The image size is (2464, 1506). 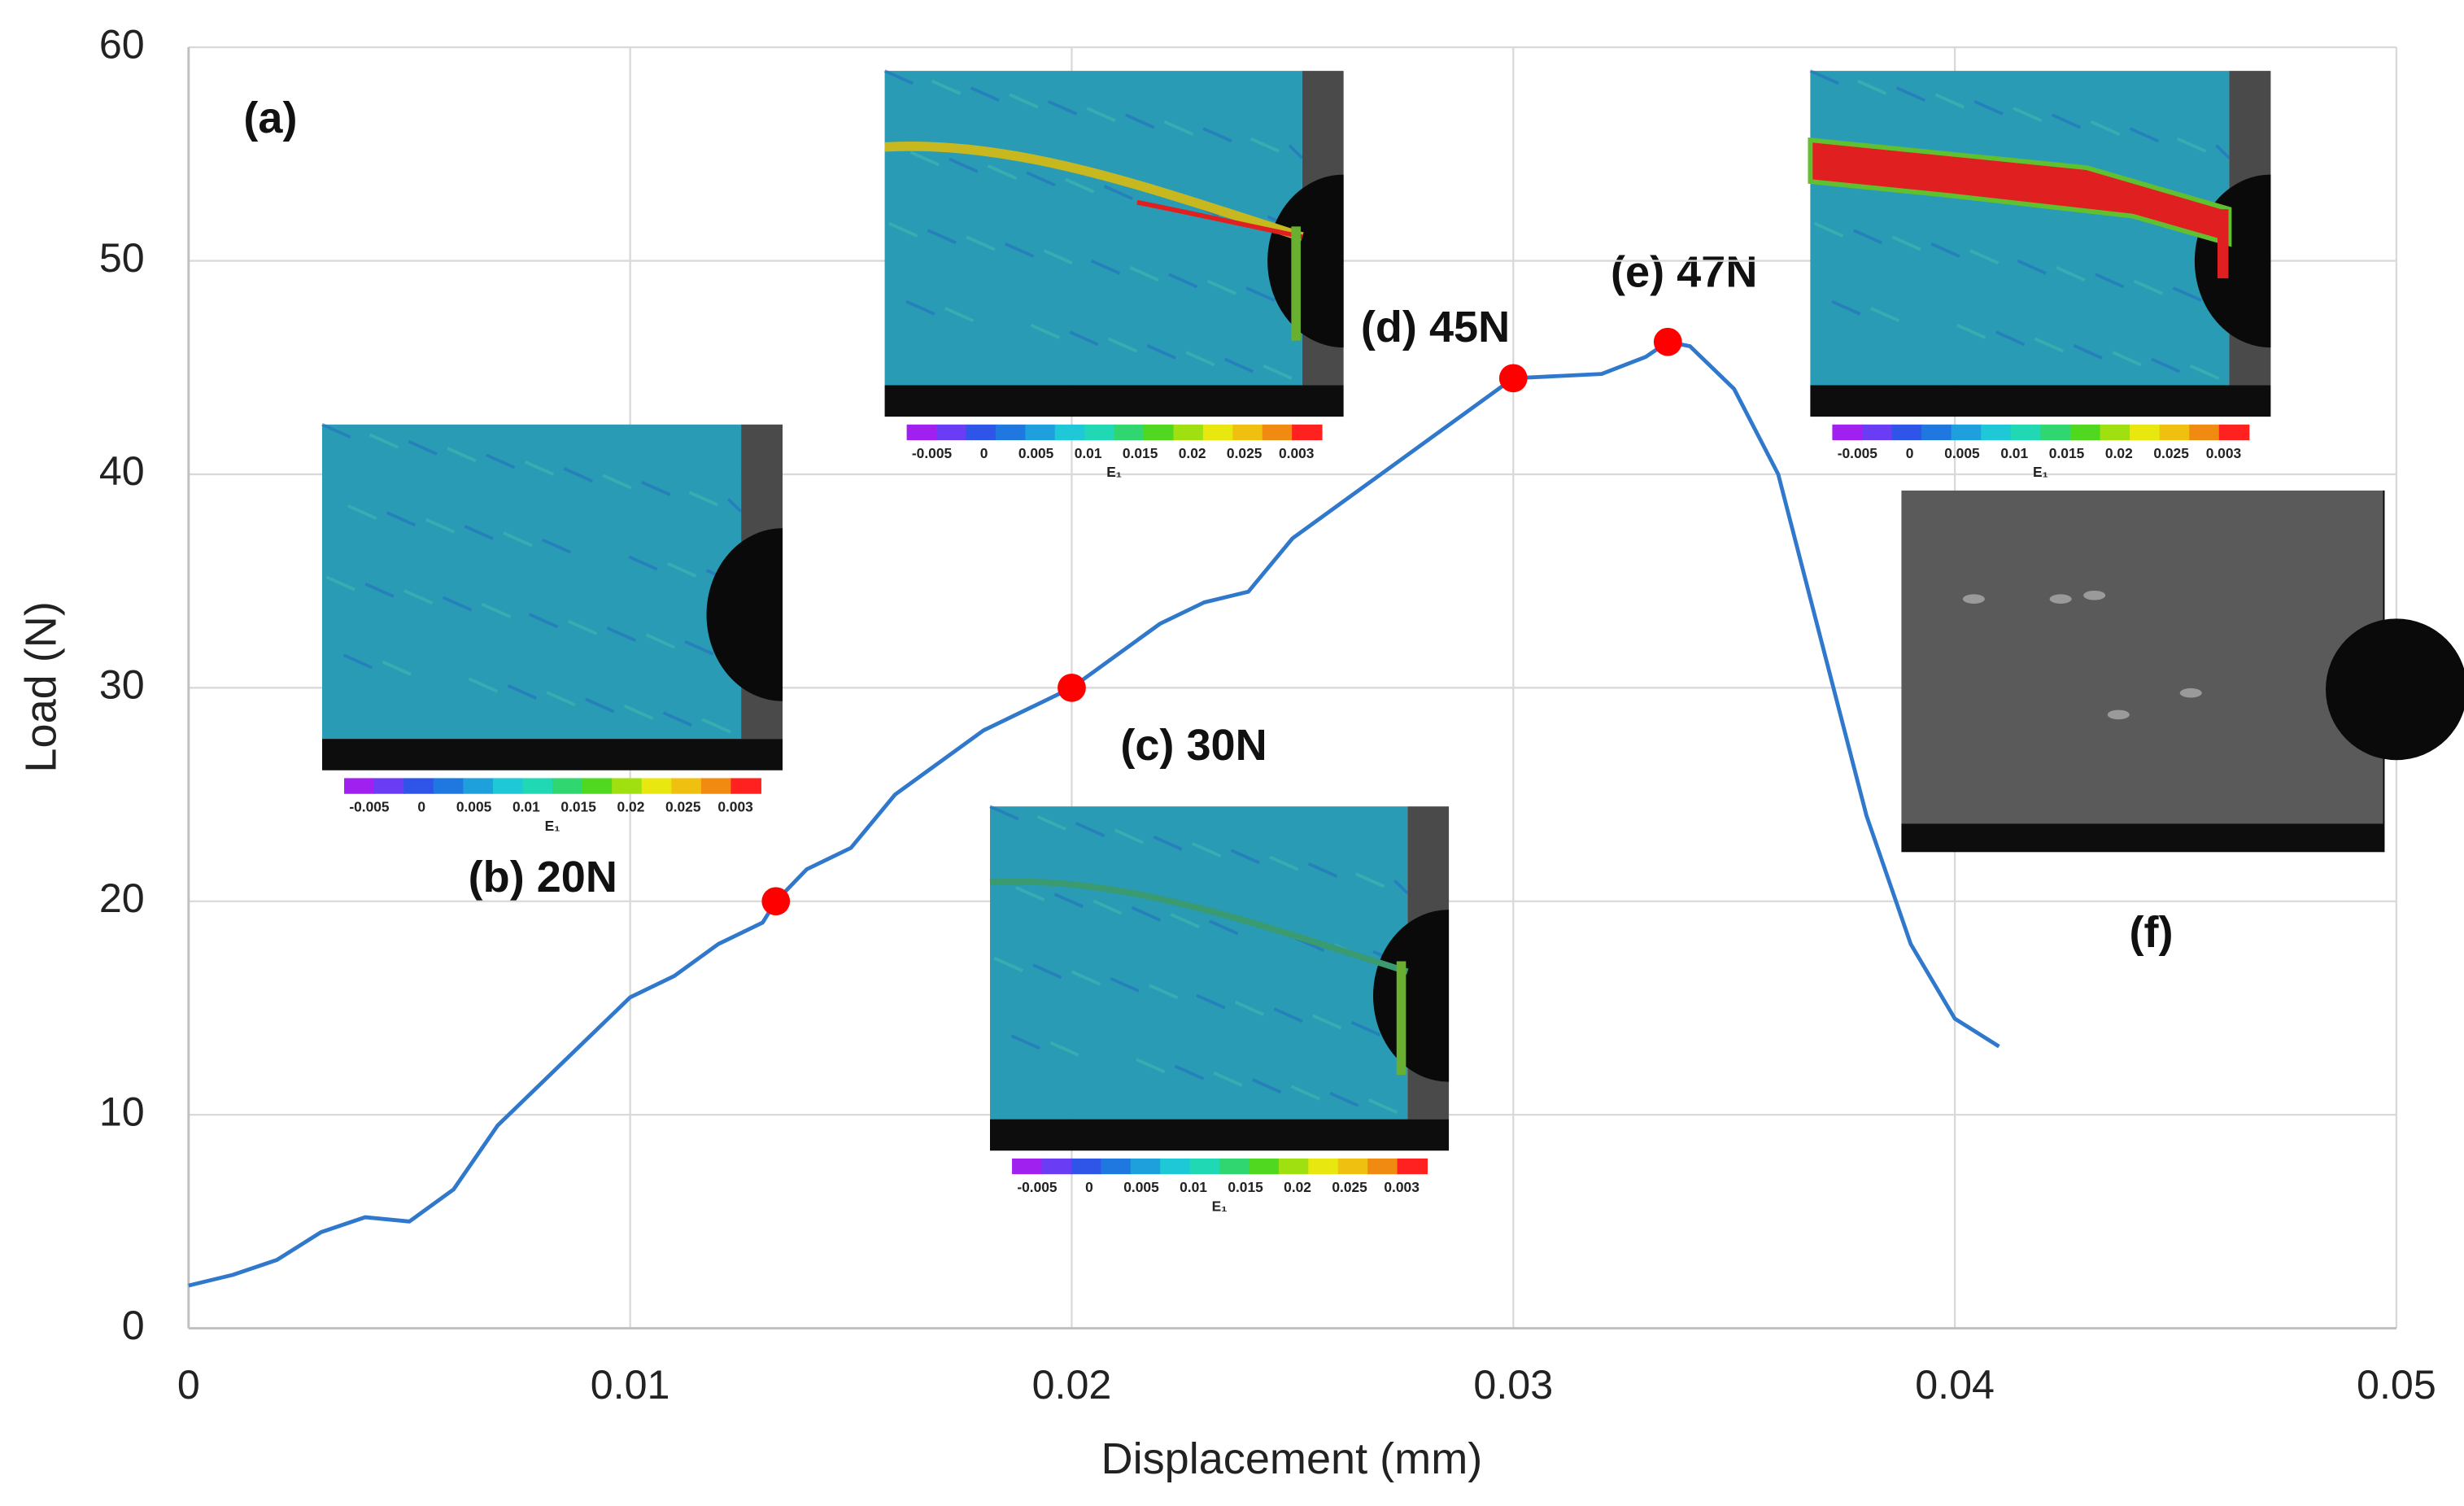 What do you see at coordinates (2119, 453) in the screenshot?
I see `colorbar-label: 0.02` at bounding box center [2119, 453].